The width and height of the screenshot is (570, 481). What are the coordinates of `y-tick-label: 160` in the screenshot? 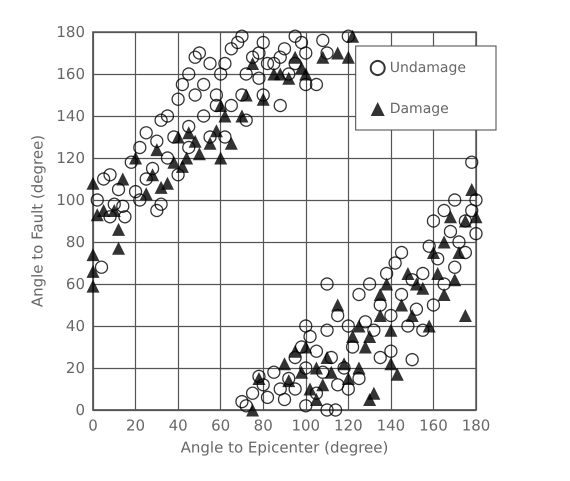 It's located at (70, 74).